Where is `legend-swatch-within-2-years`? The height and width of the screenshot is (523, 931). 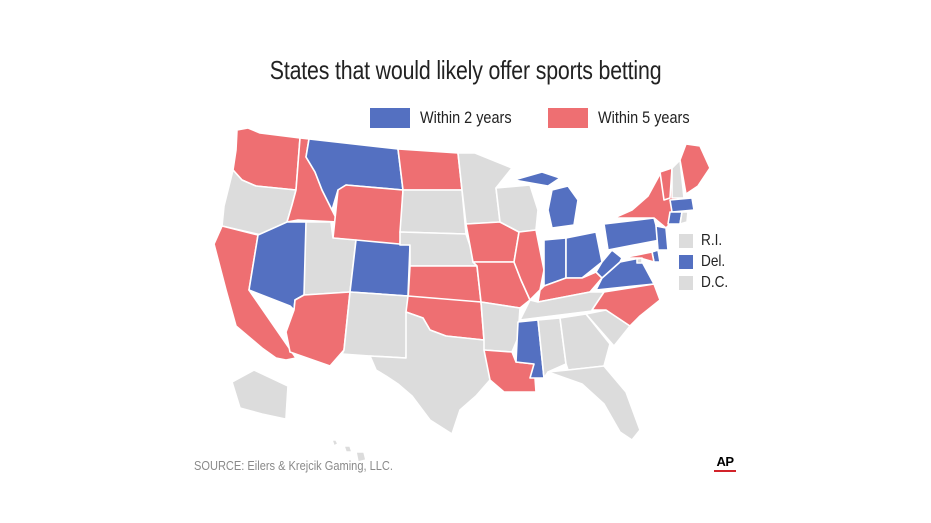 legend-swatch-within-2-years is located at coordinates (390, 118).